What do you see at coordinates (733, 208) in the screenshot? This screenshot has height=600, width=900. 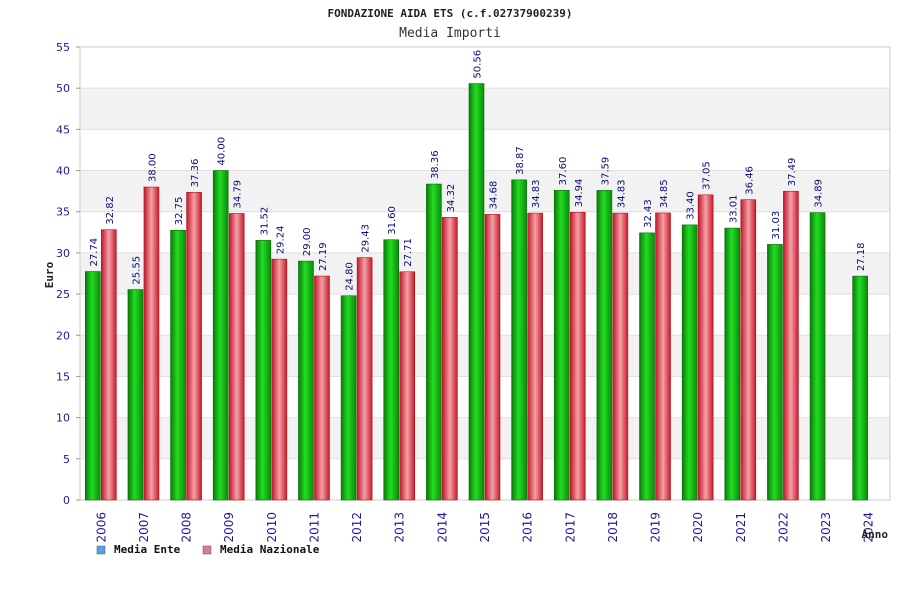 I see `data-label: 33.01` at bounding box center [733, 208].